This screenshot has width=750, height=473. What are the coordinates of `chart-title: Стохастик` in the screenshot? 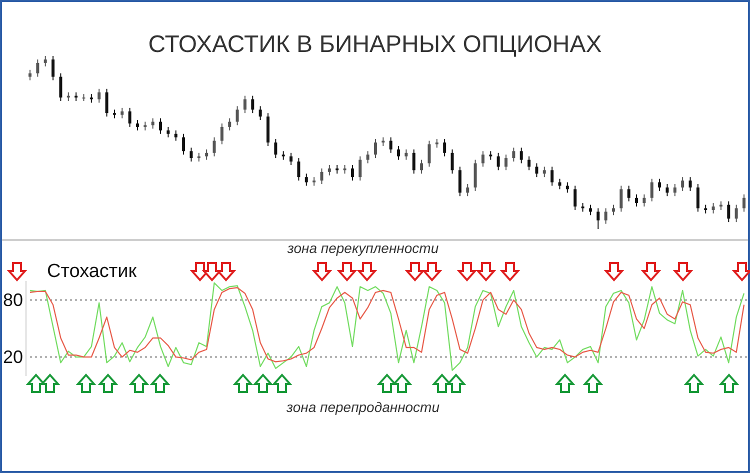 It's located at (92, 271).